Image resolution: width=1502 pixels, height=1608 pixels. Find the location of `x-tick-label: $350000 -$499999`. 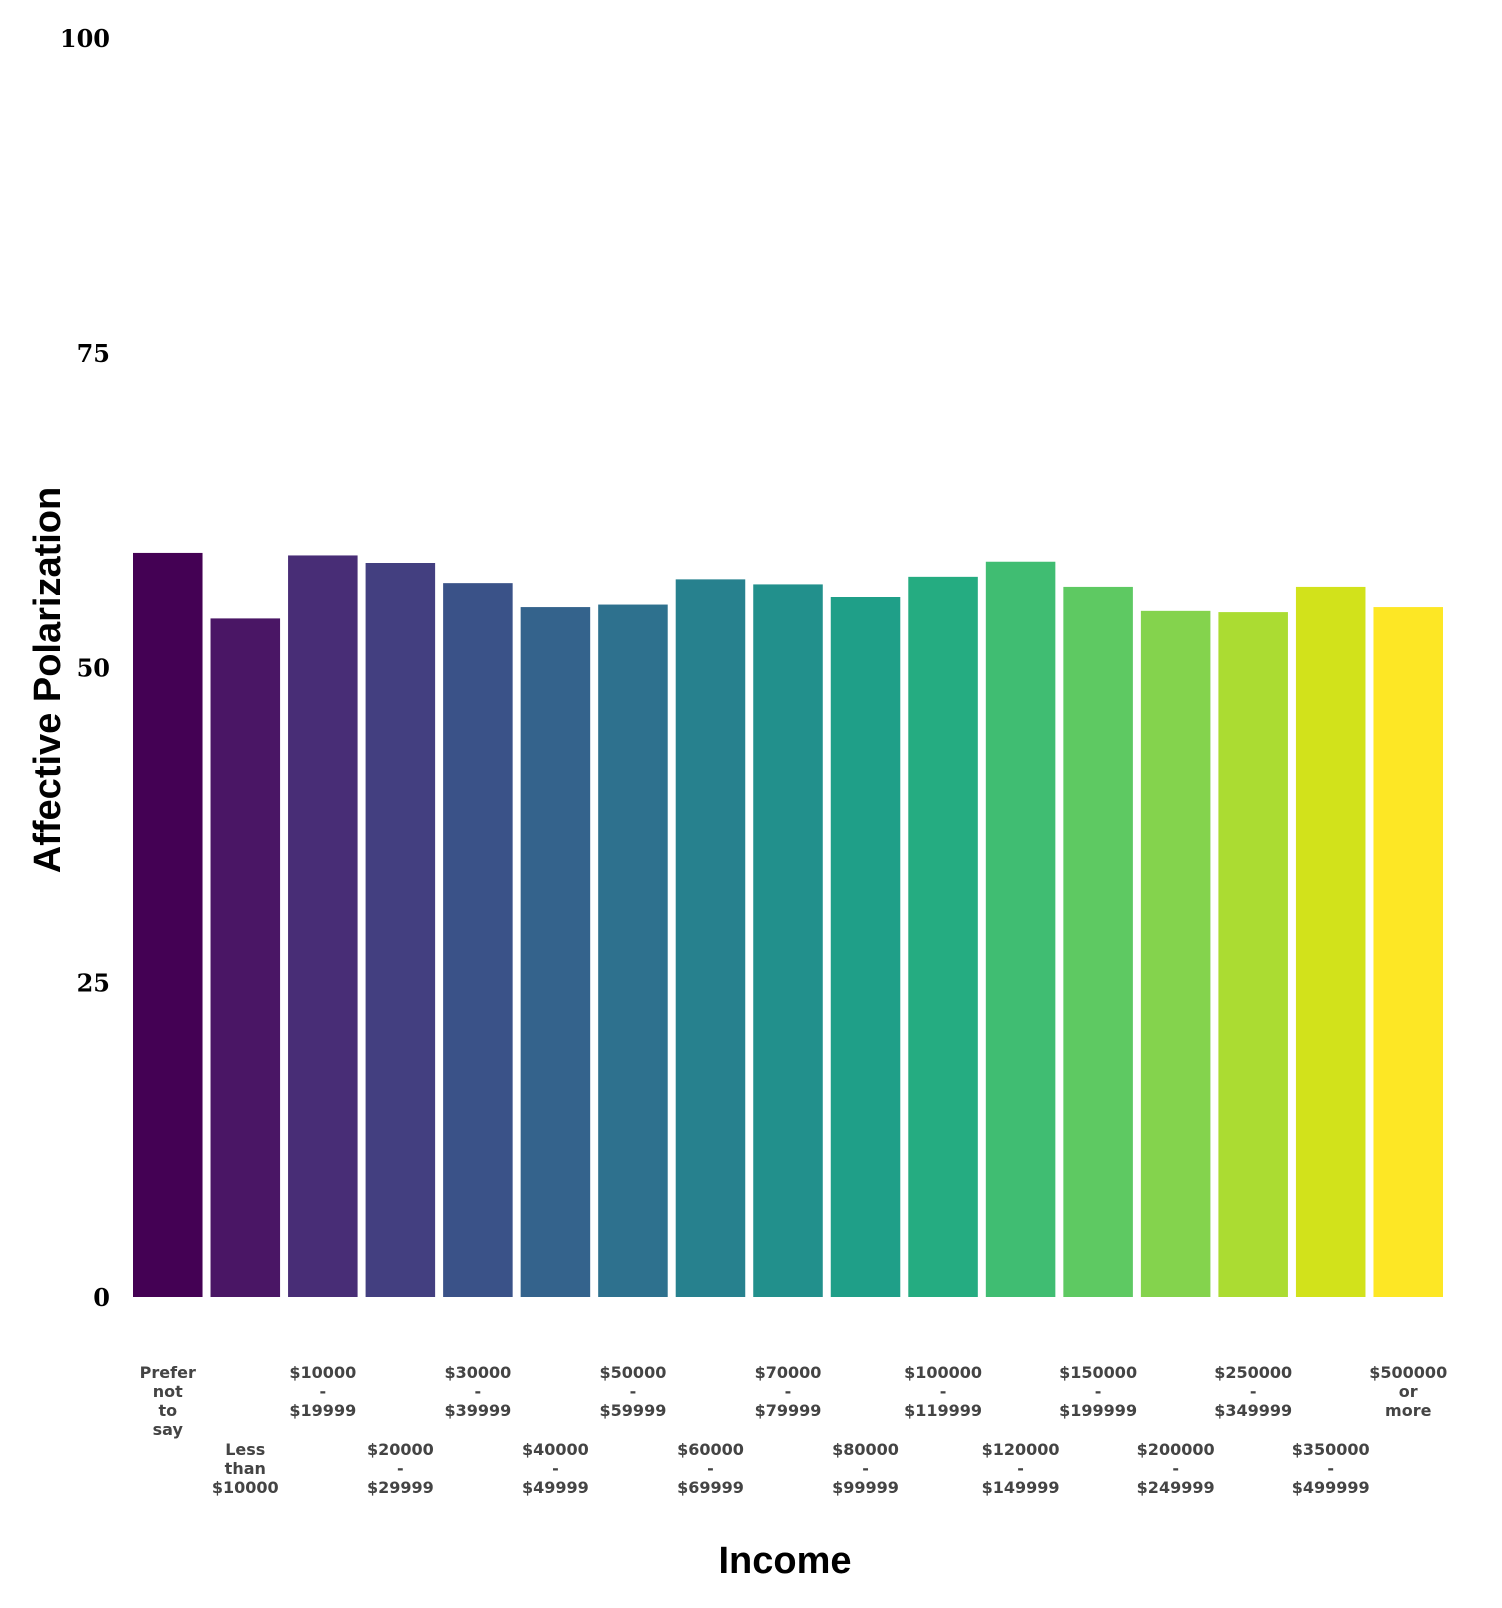

x-tick-label: $350000 -$499999 is located at coordinates (1331, 1468).